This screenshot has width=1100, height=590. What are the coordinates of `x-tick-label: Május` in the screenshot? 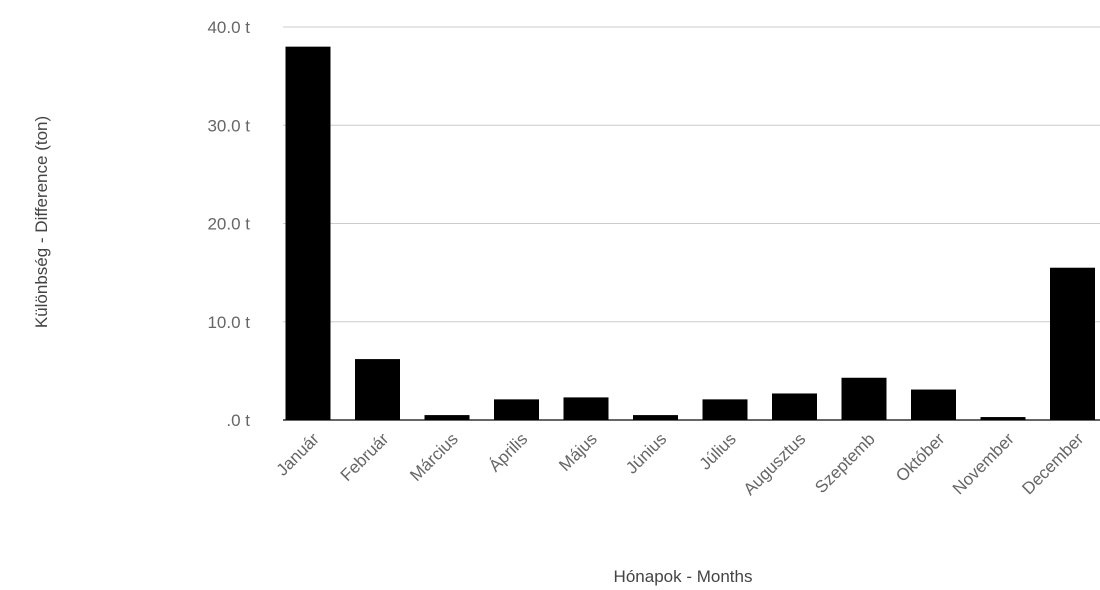 It's located at (578, 452).